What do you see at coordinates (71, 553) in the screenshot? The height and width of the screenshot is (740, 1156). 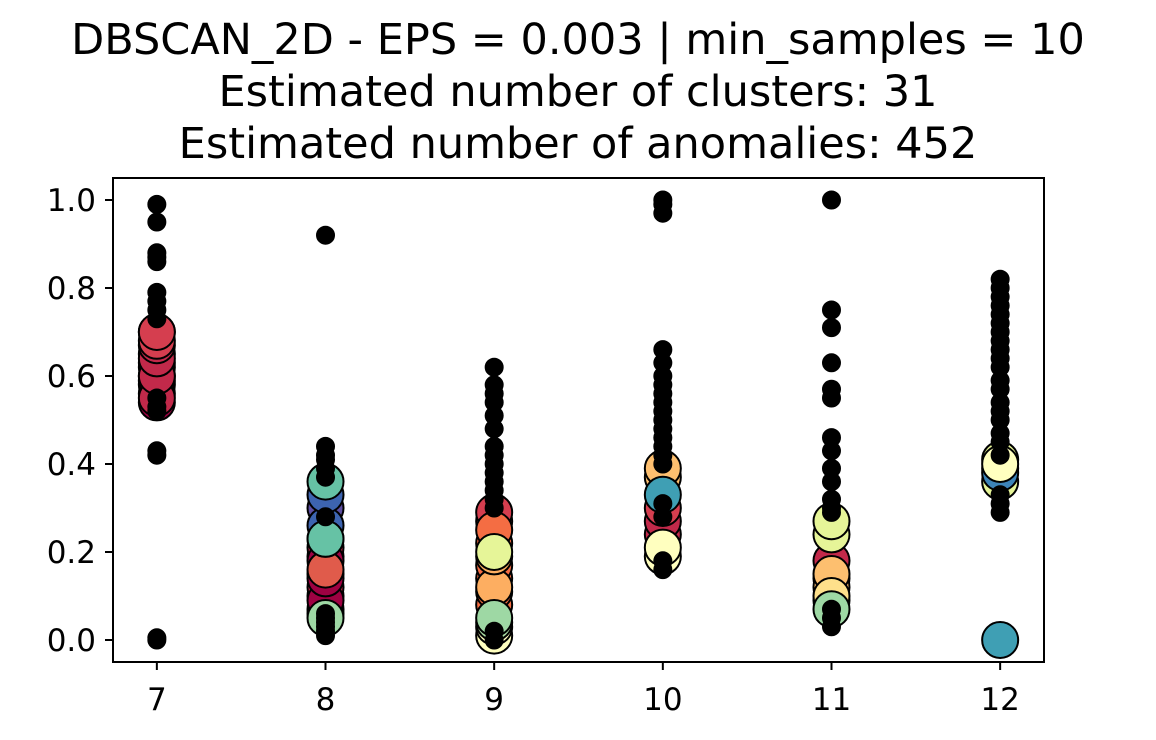 I see `y-tick-label-1: 0.2` at bounding box center [71, 553].